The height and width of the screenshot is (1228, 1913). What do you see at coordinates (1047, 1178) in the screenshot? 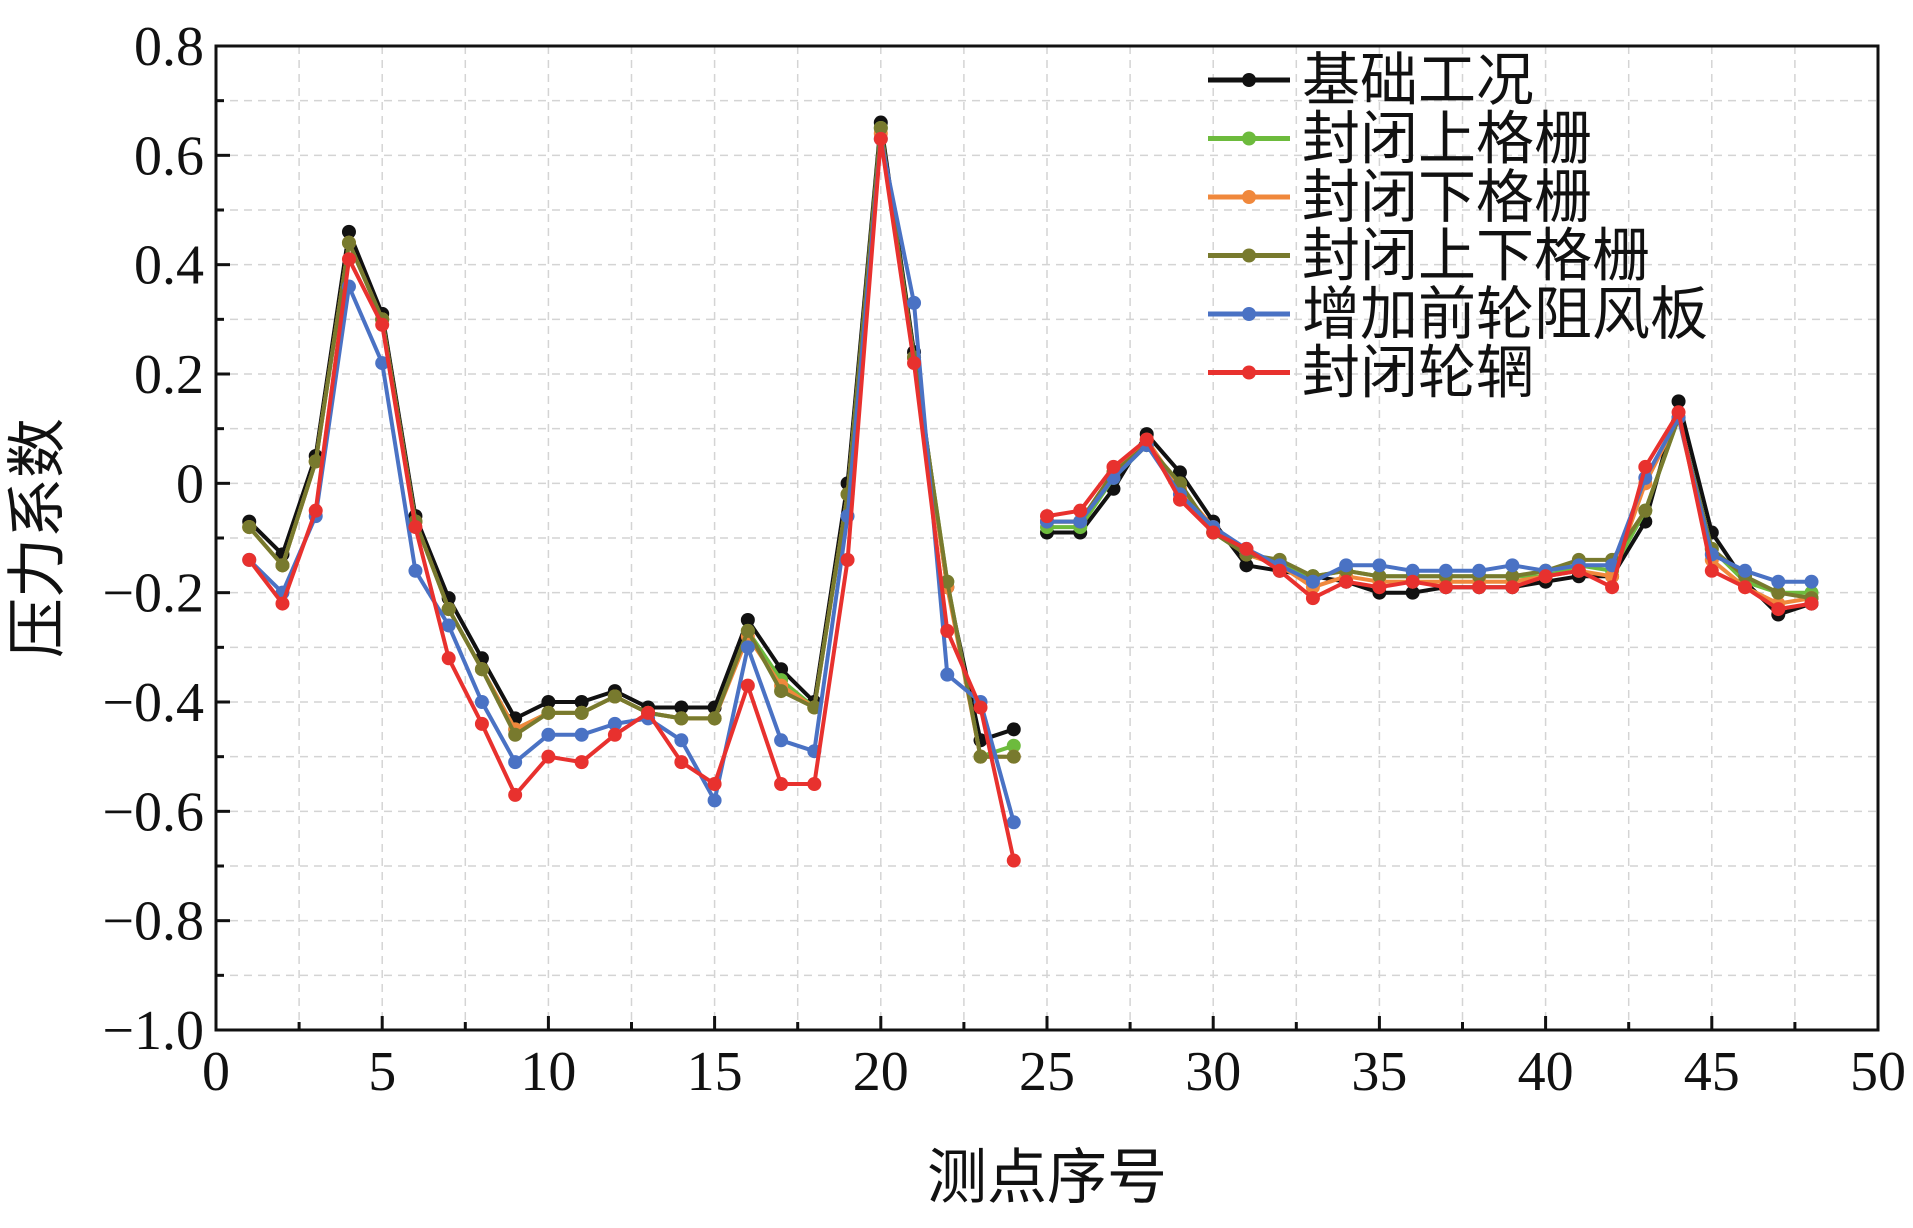
I see `x-axis-title: 测点序号` at bounding box center [1047, 1178].